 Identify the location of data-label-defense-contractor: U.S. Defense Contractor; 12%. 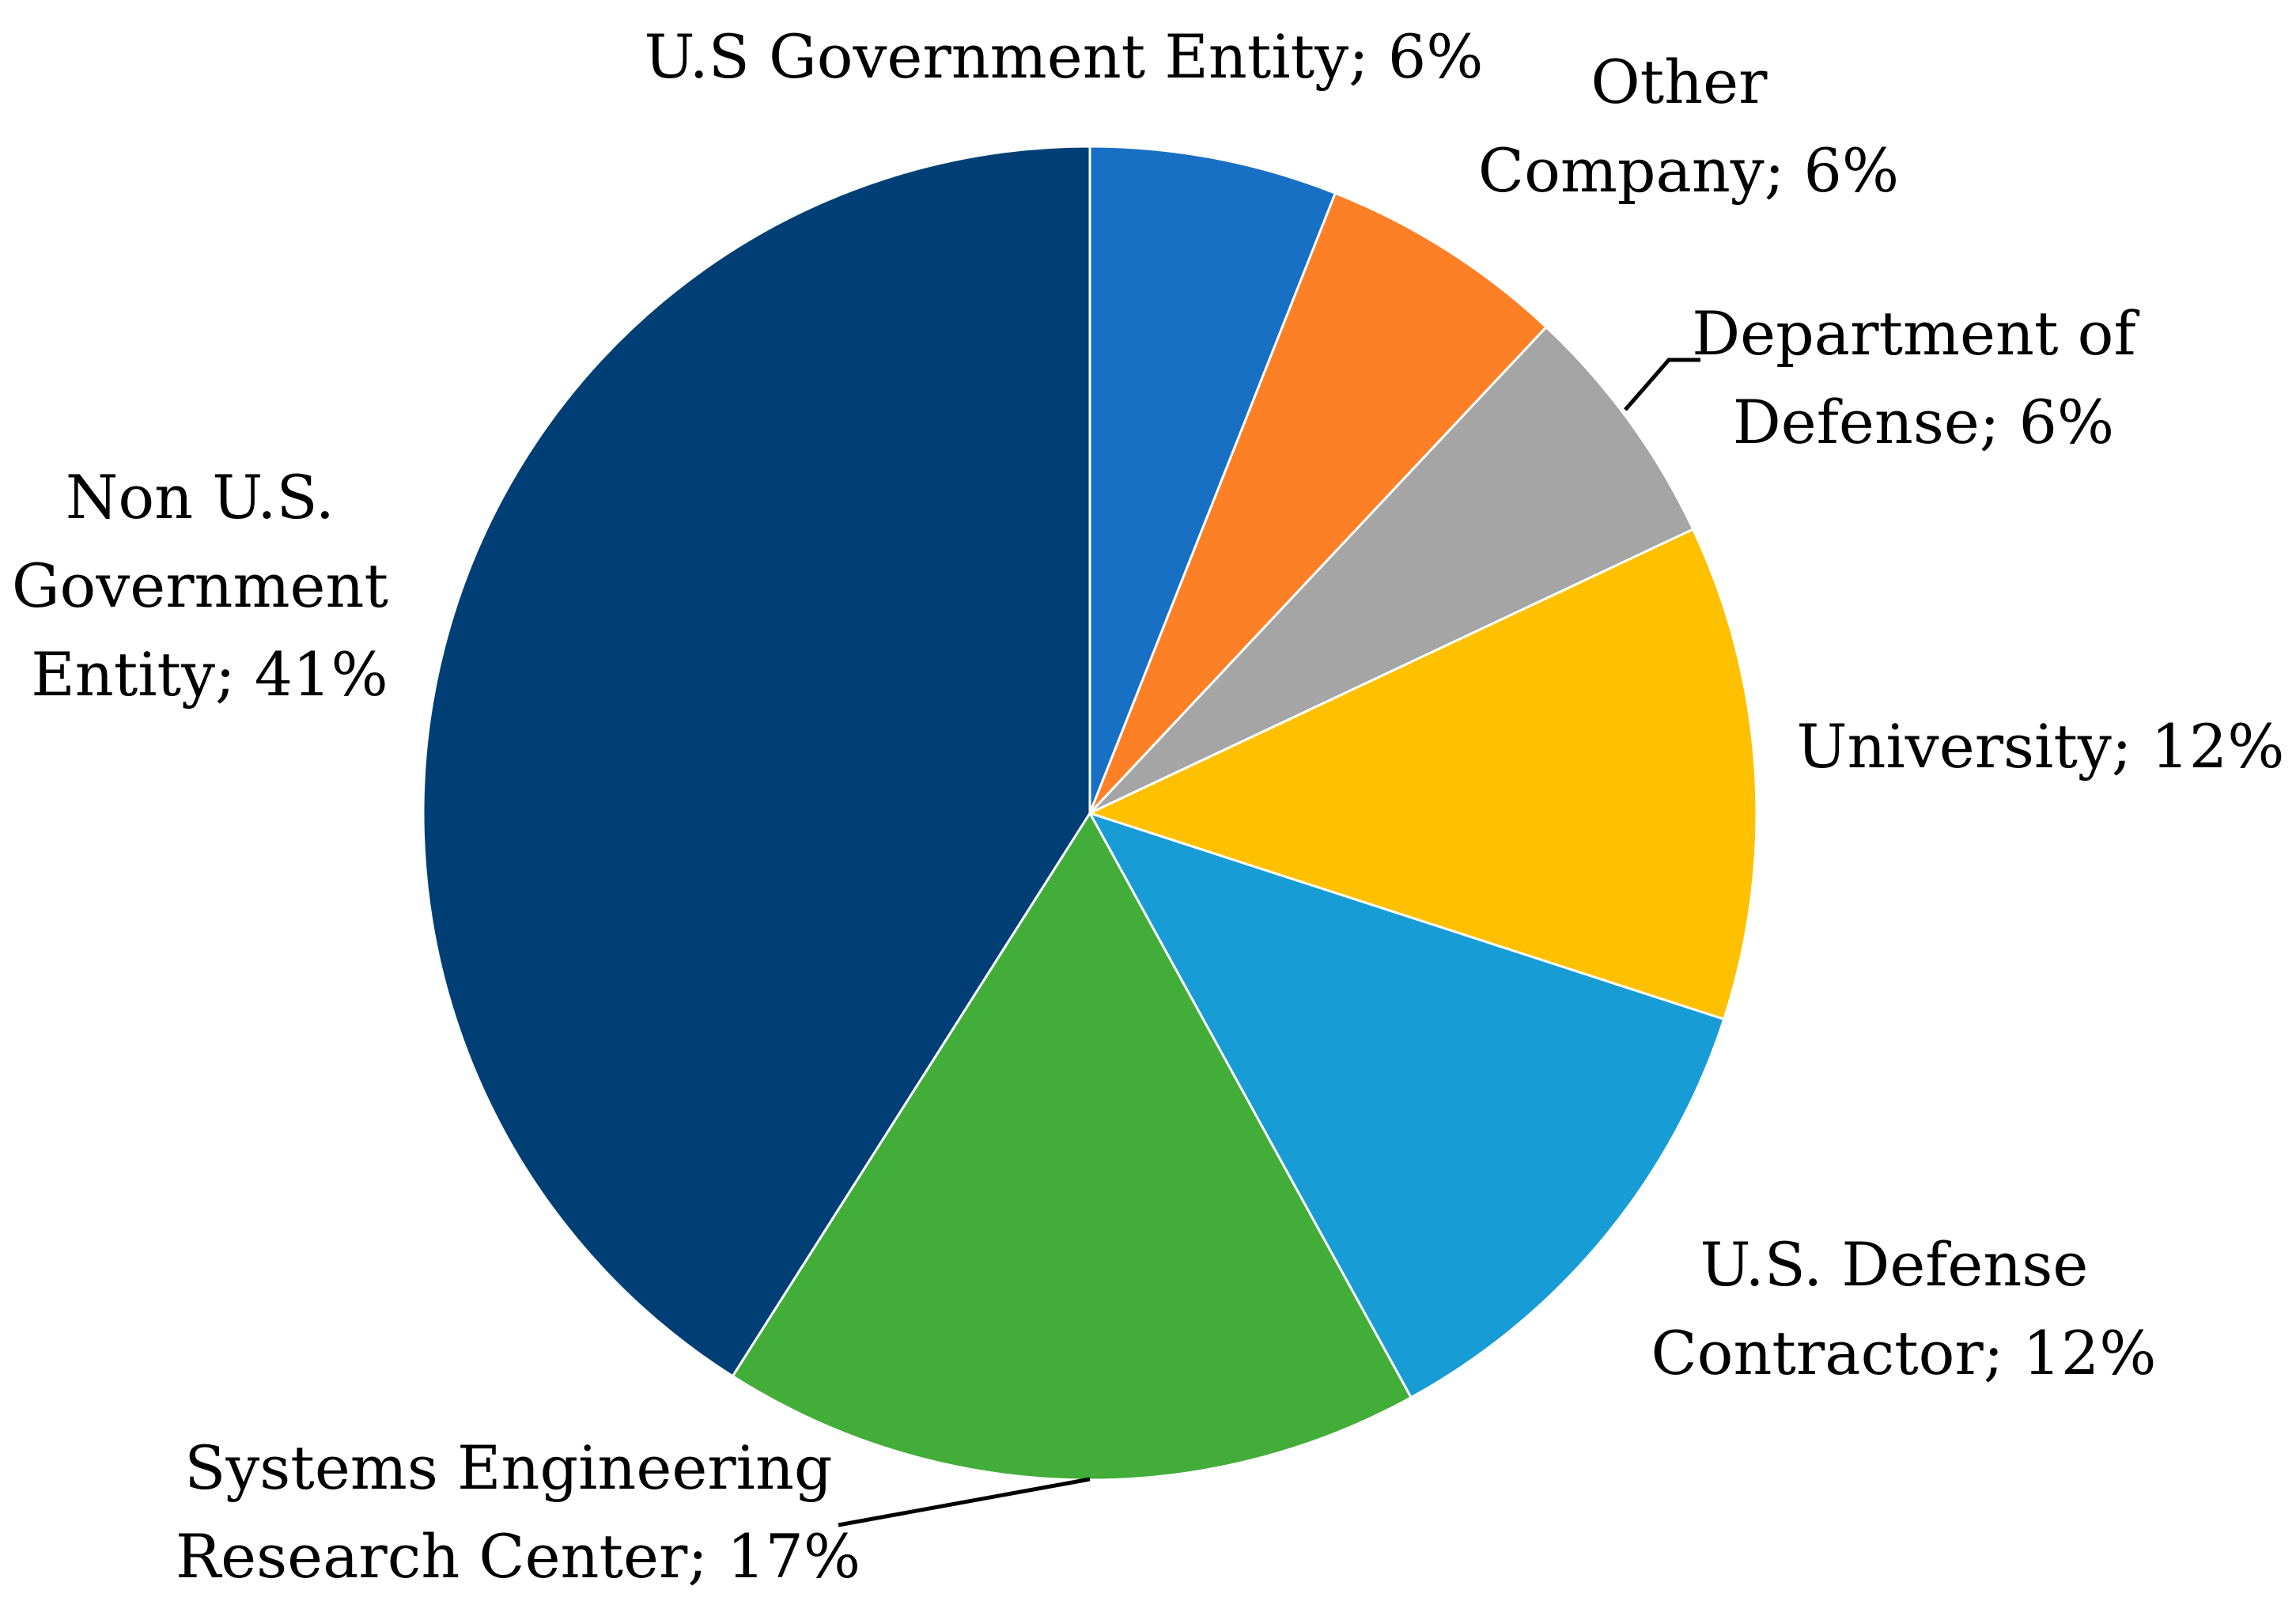
(1904, 1309).